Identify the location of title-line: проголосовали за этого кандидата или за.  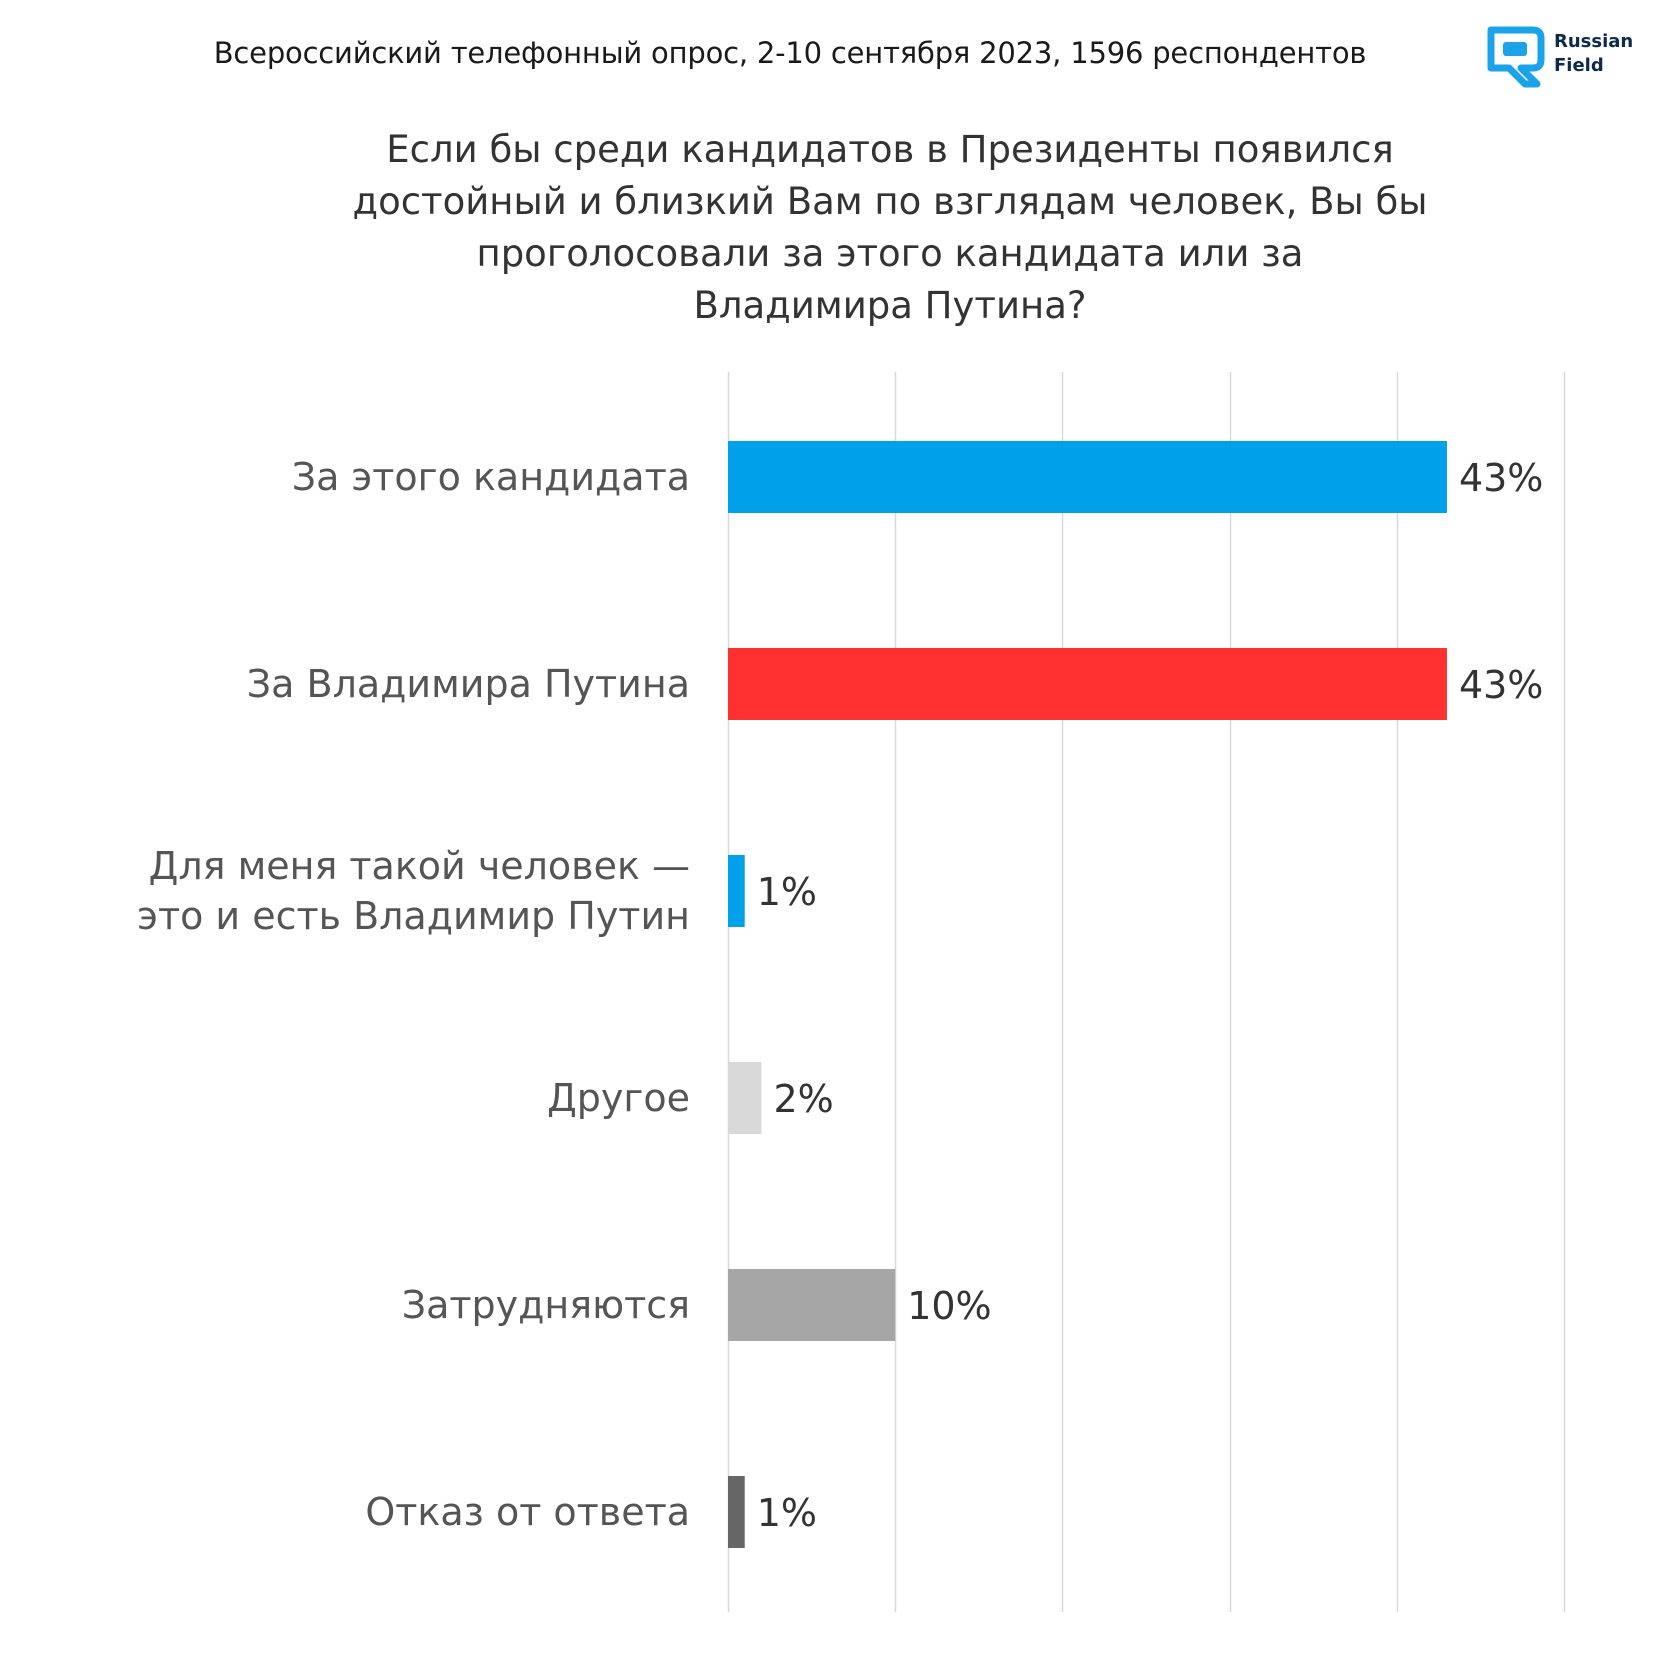
(890, 253).